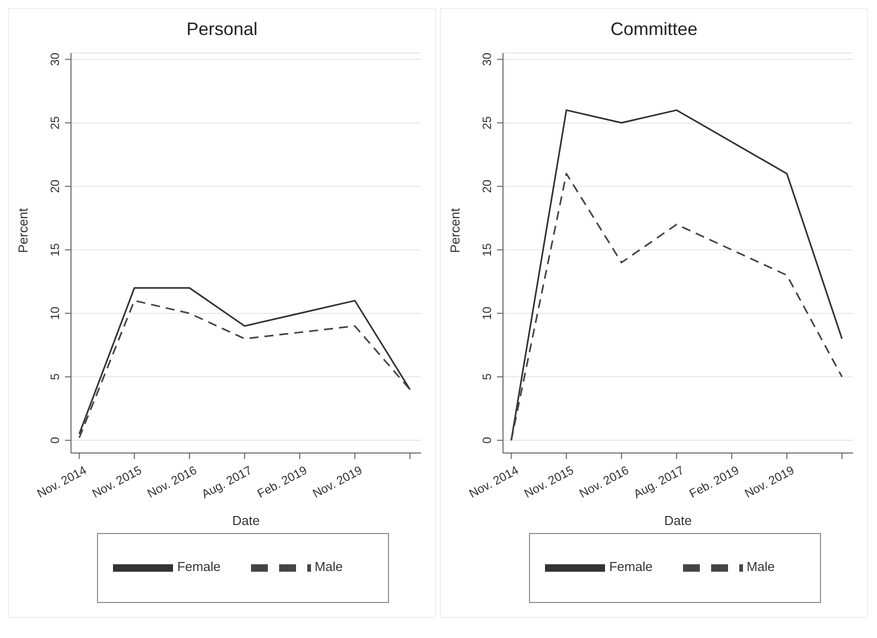  Describe the element at coordinates (222, 30) in the screenshot. I see `chart-title: Personal` at that location.